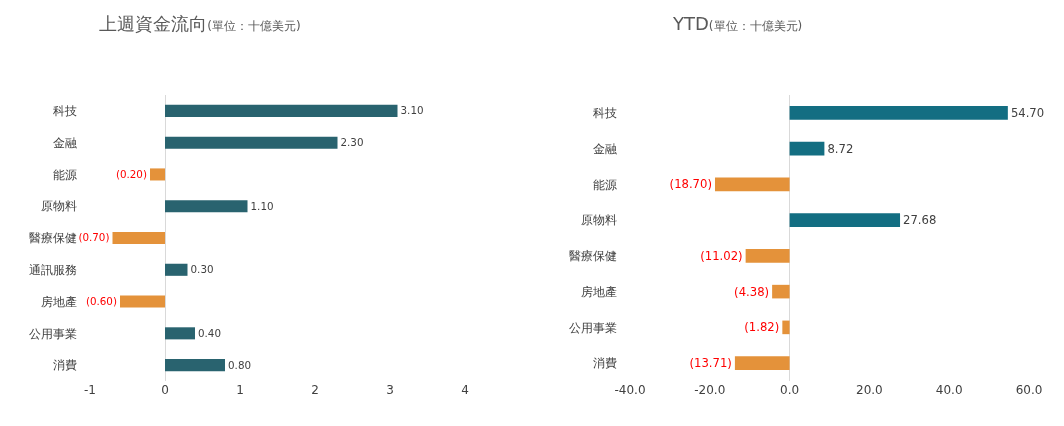 Image resolution: width=1064 pixels, height=426 pixels. Describe the element at coordinates (1029, 390) in the screenshot. I see `x-tick-label: 60.0` at that location.